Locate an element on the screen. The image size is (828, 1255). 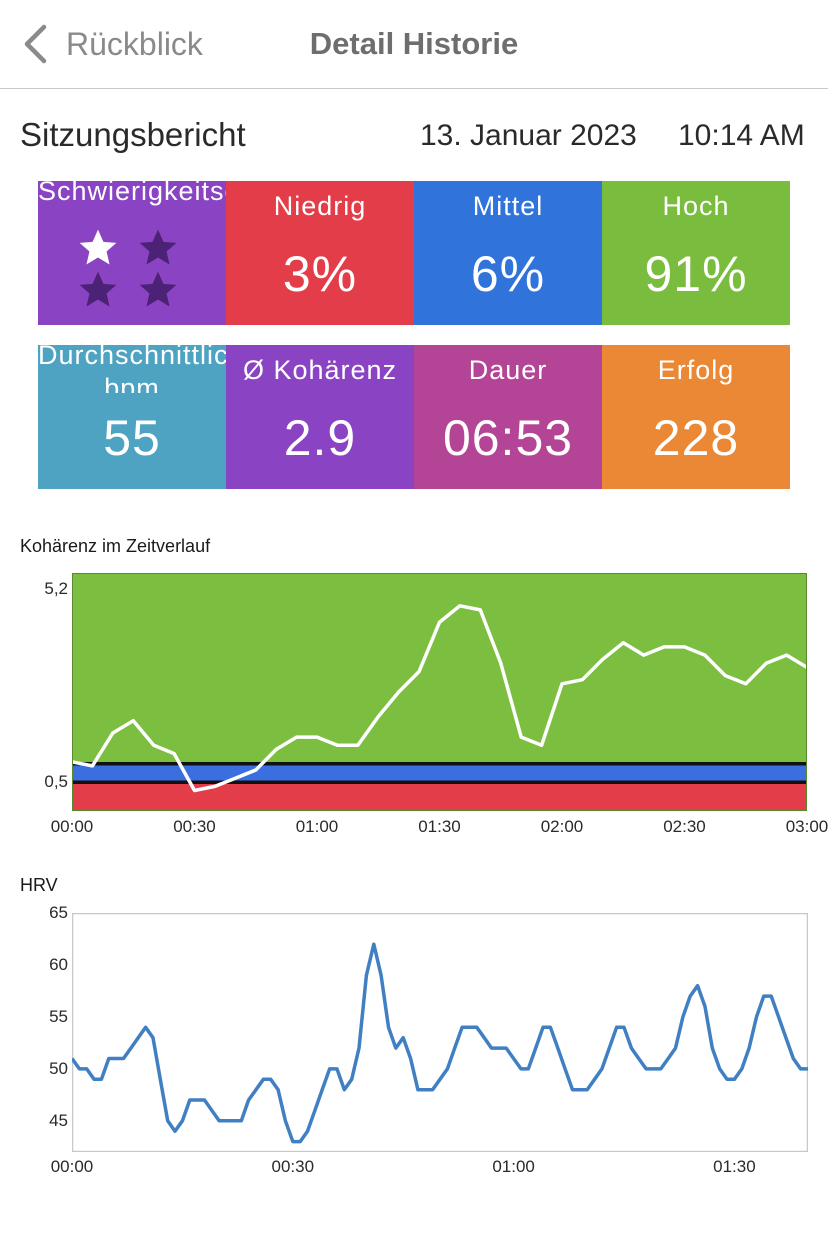
x-tick-label: 02:00 is located at coordinates (562, 826).